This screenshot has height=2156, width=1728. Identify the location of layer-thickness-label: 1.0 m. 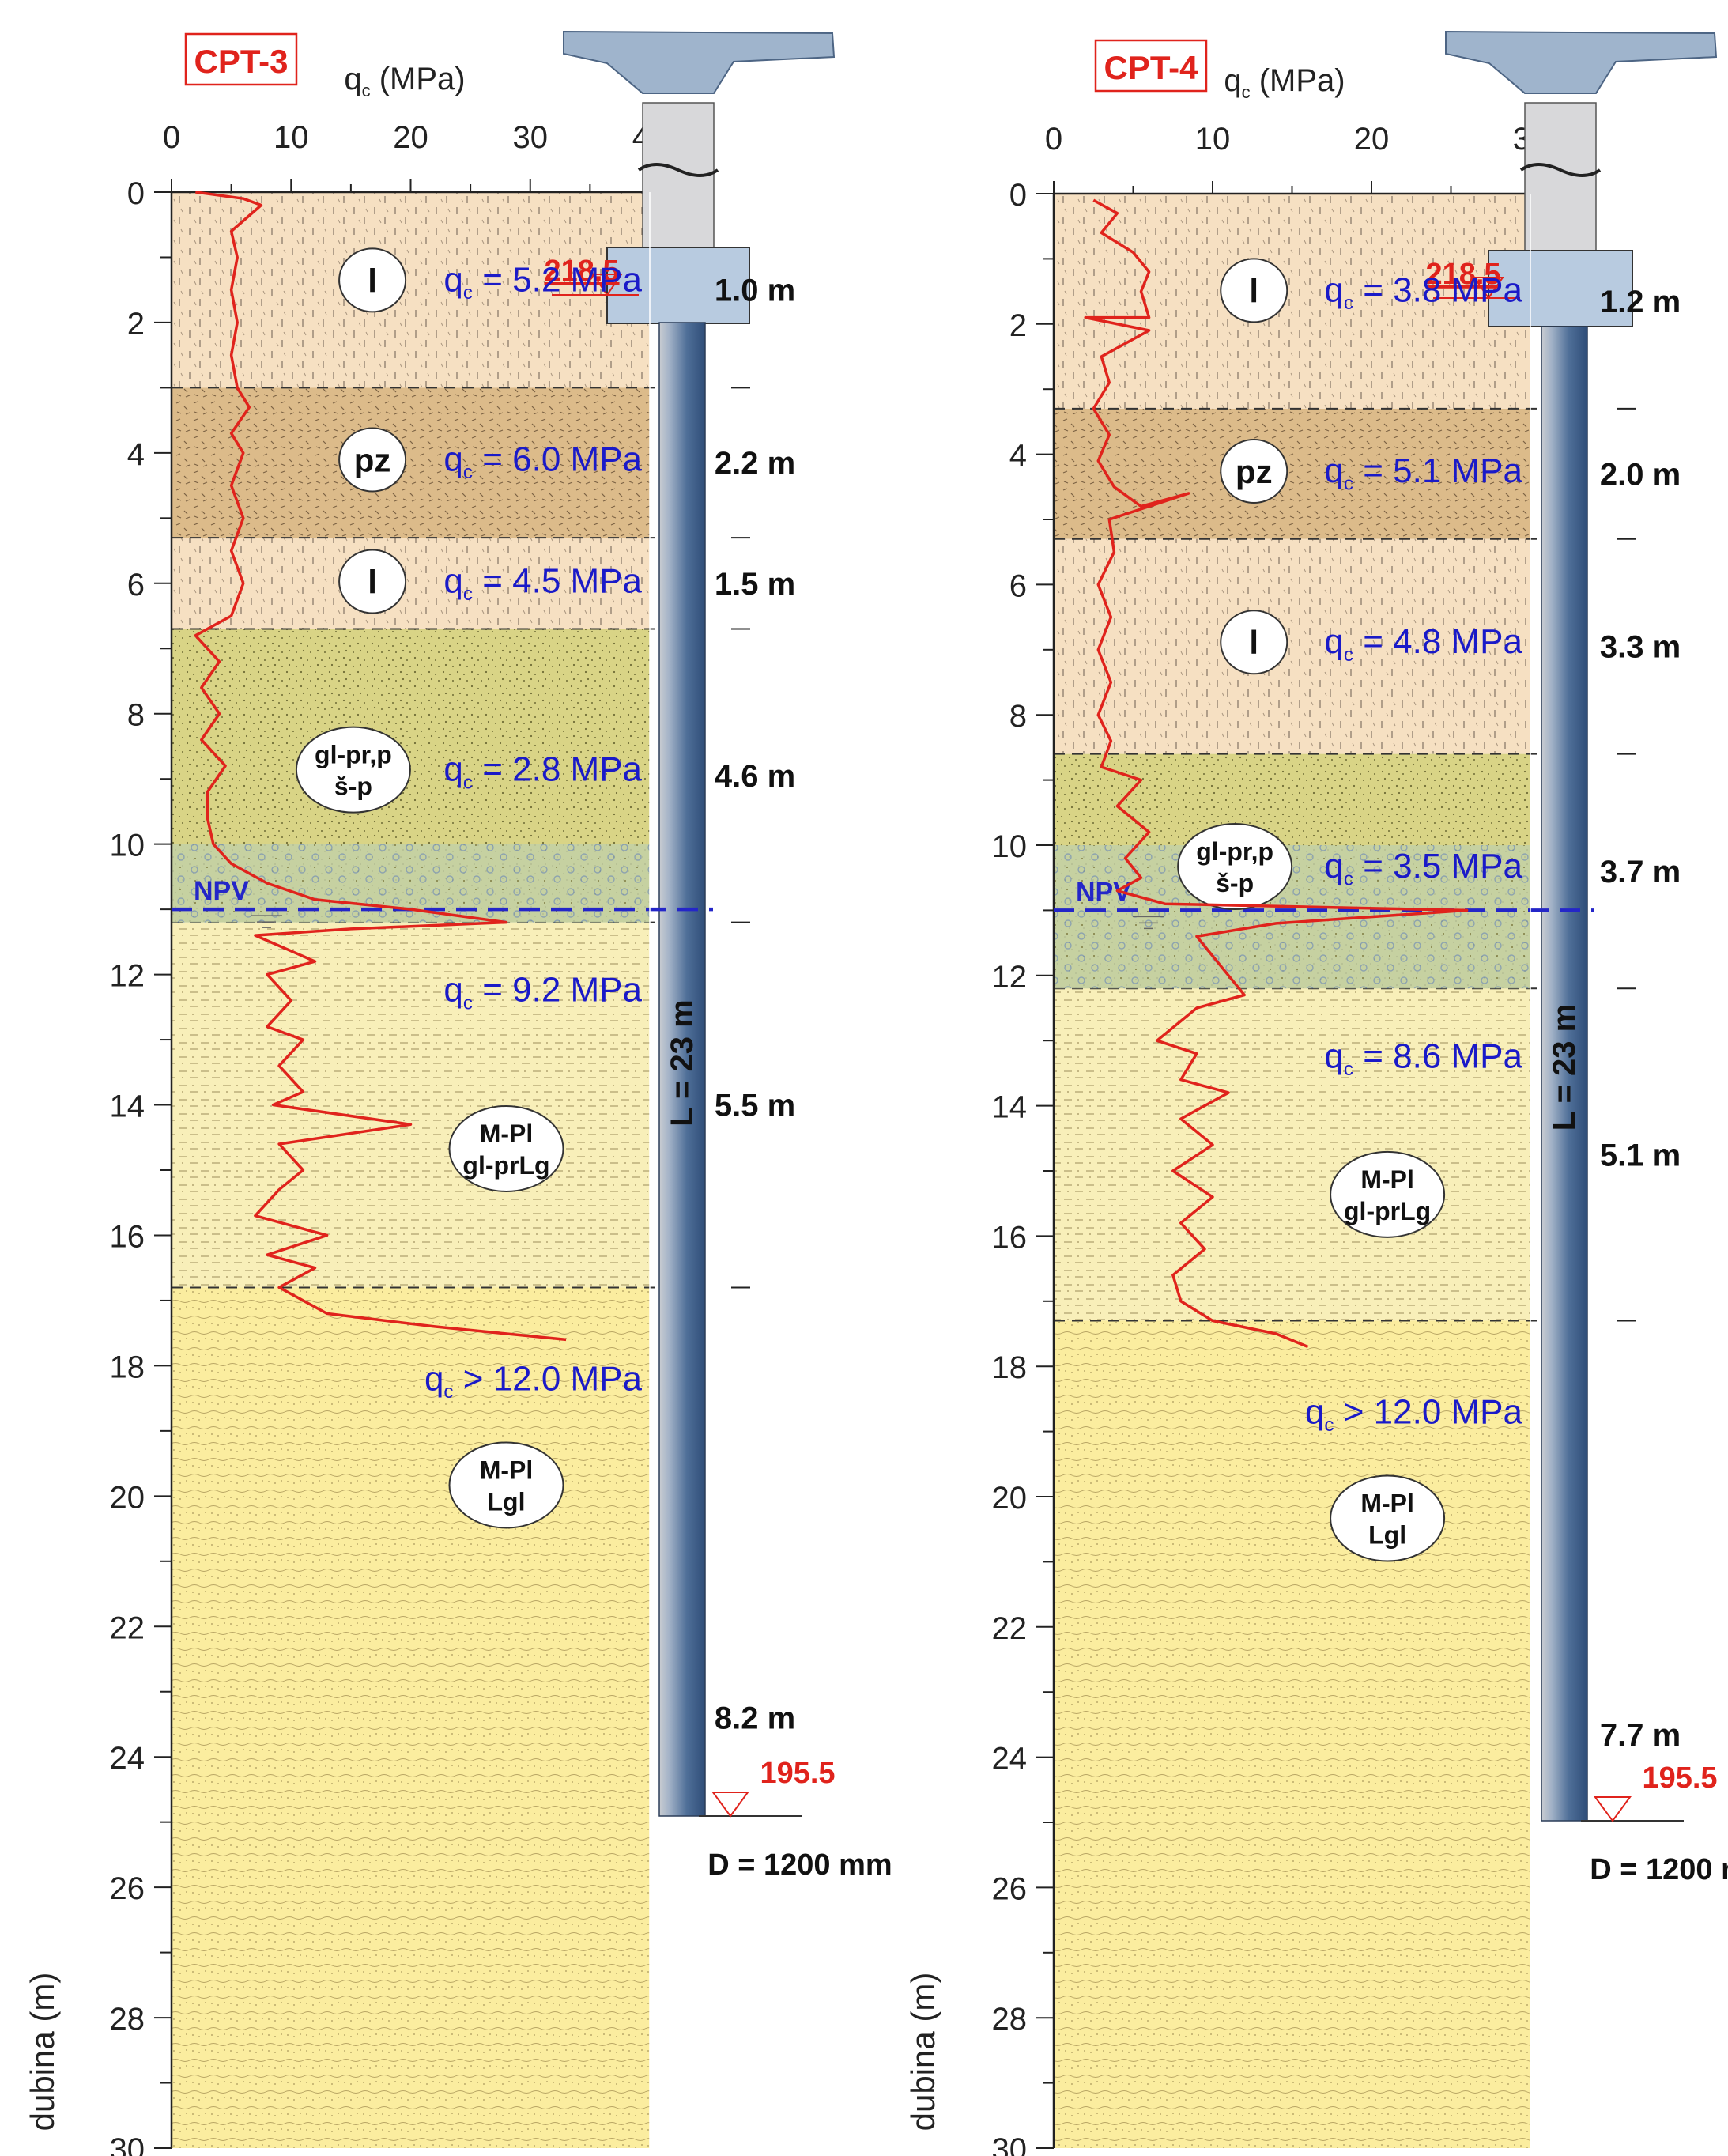
(755, 291).